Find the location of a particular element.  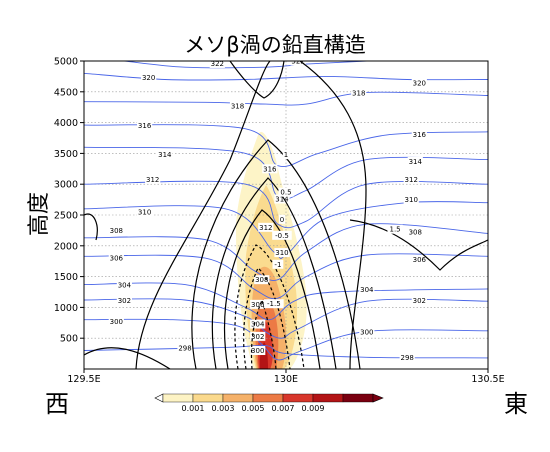

vorticity-label-1: 1 is located at coordinates (286, 155).